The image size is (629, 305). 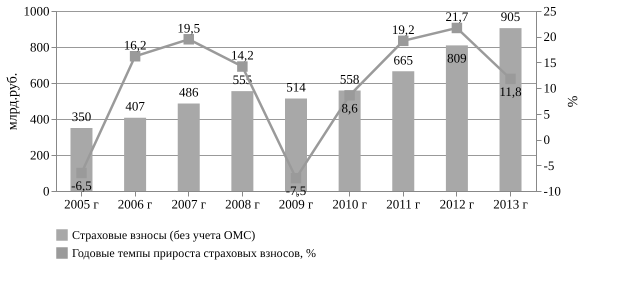 I want to click on data-label: 809, so click(x=457, y=58).